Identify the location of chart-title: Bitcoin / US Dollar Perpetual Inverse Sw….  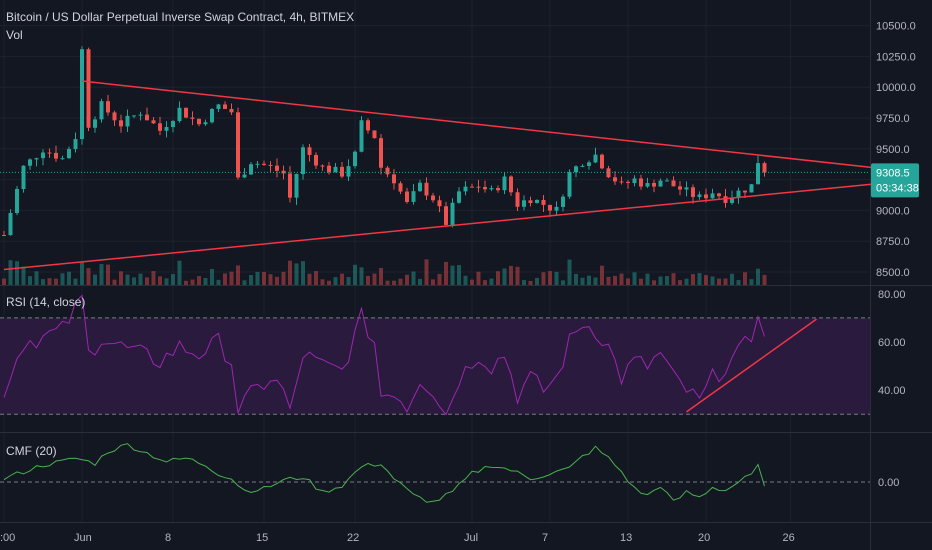
(180, 17).